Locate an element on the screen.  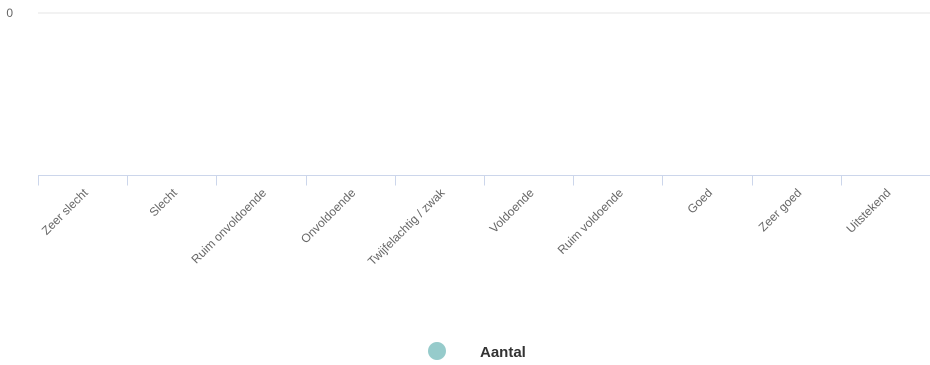
x-tick-label: Onvoldoende is located at coordinates (328, 215).